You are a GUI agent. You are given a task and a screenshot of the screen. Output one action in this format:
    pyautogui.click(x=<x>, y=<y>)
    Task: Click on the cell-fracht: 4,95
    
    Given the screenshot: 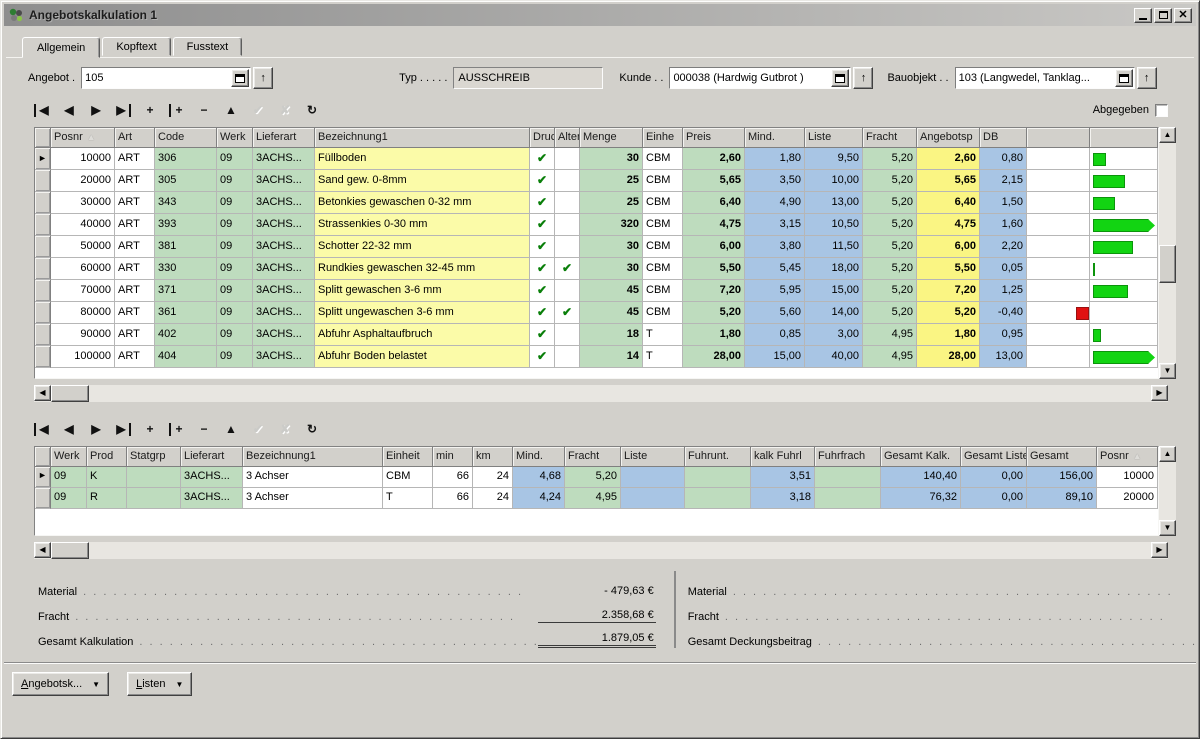 What is the action you would take?
    pyautogui.click(x=890, y=357)
    